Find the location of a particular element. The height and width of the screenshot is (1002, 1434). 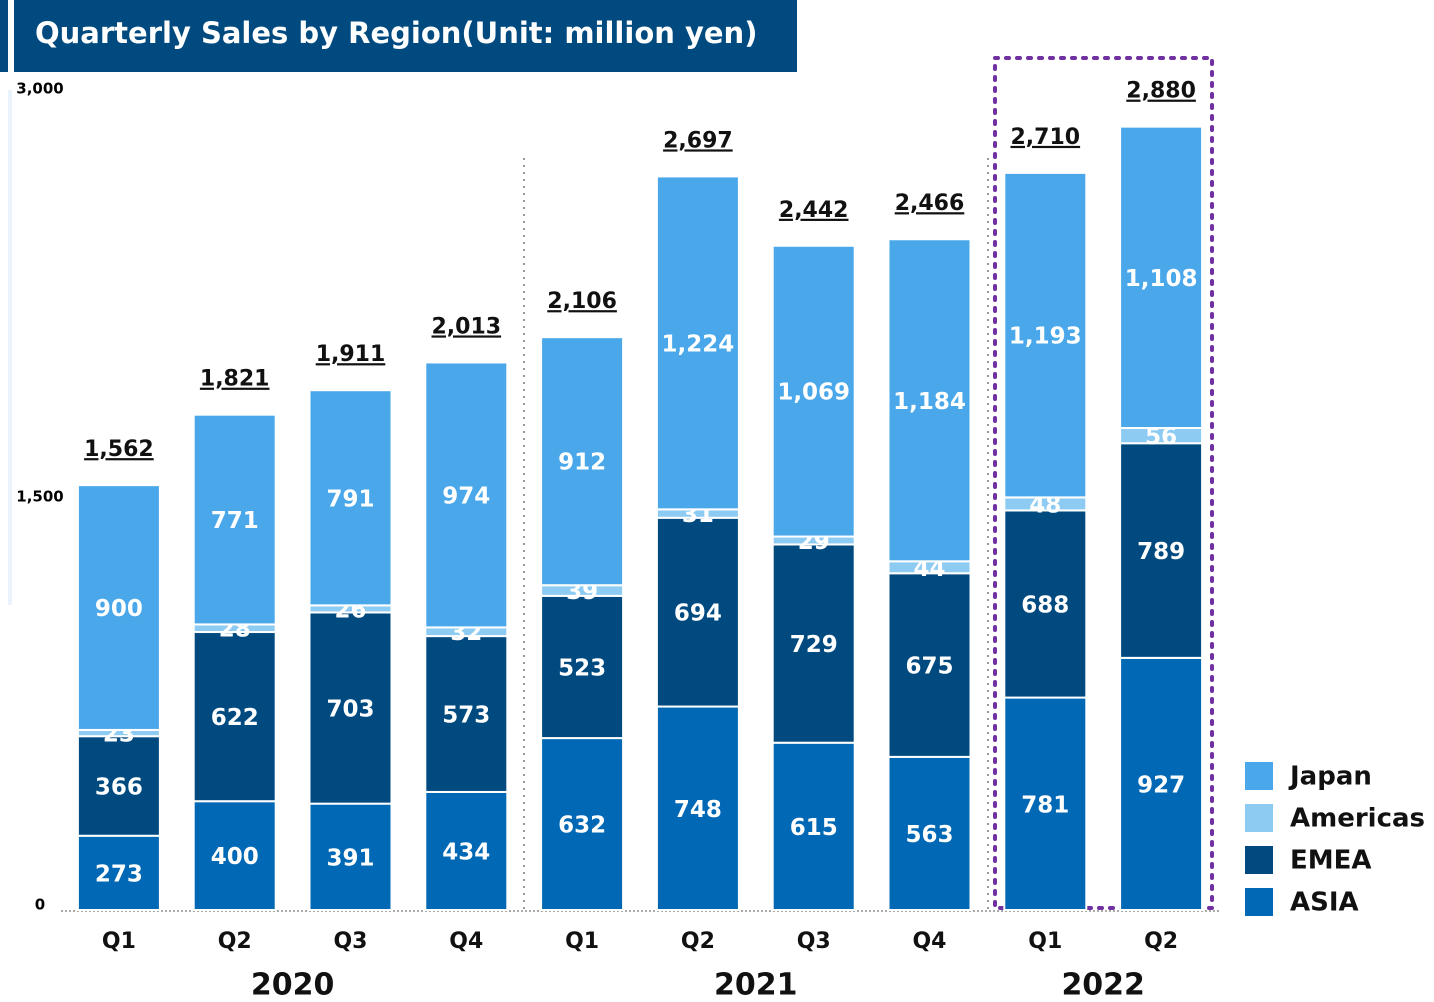

total-label: 2,697 is located at coordinates (698, 140).